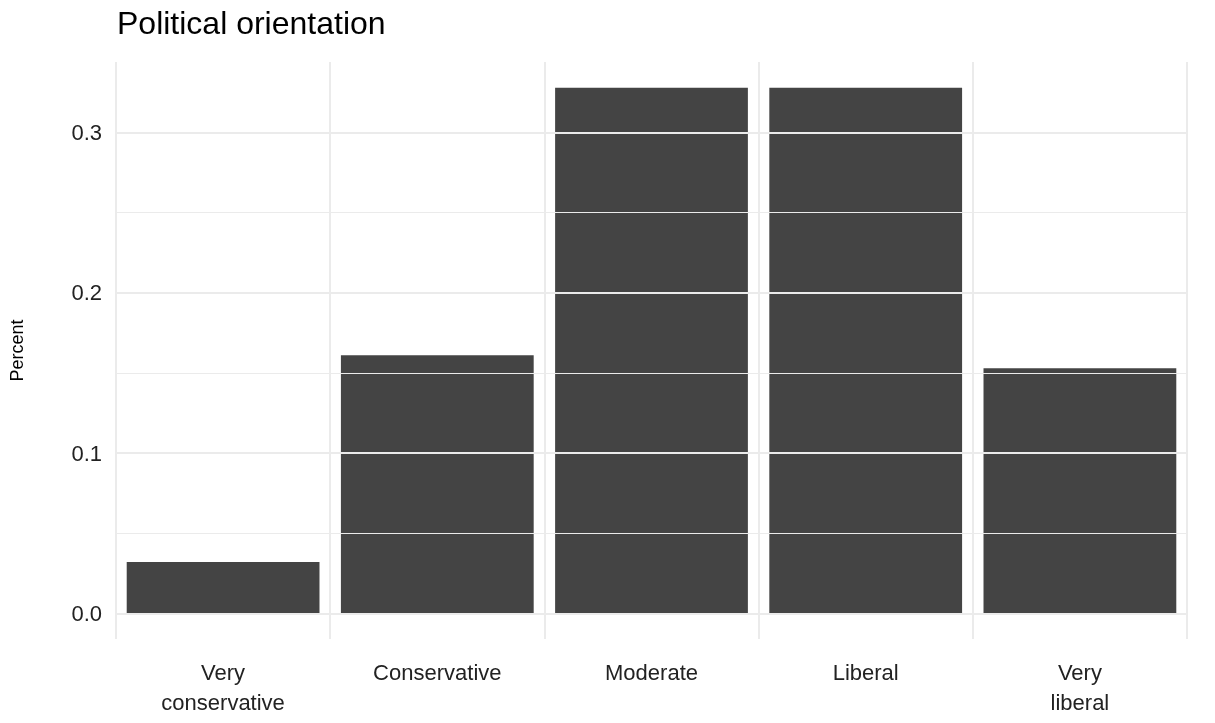  What do you see at coordinates (223, 687) in the screenshot?
I see `x-tick-label: Very conservative` at bounding box center [223, 687].